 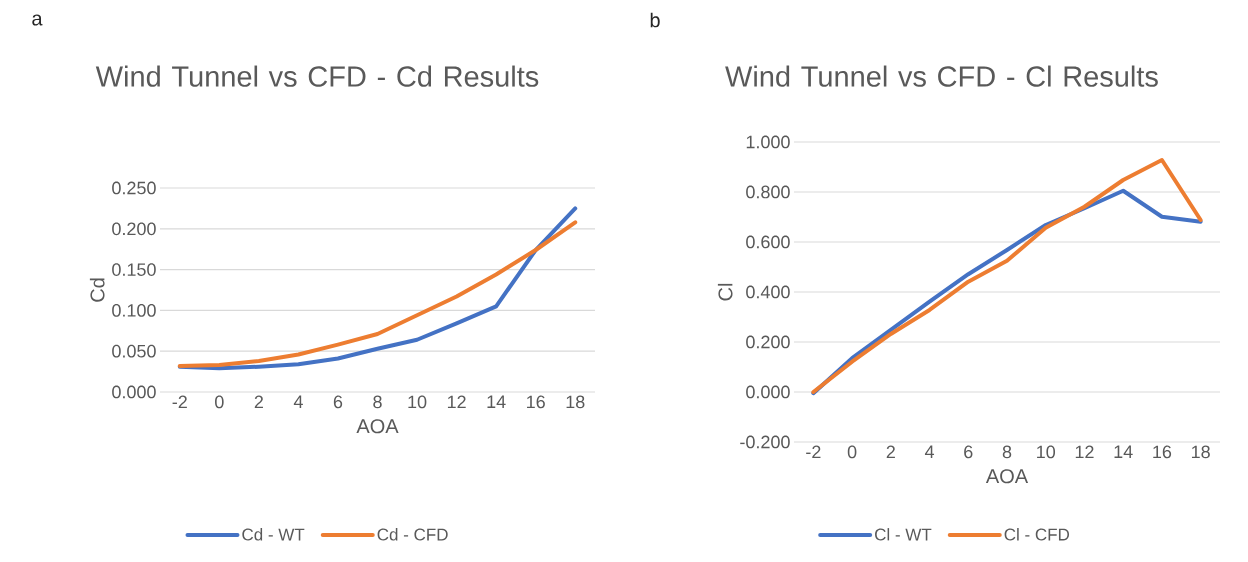 I want to click on y-tick-label: -0.200, so click(x=765, y=442).